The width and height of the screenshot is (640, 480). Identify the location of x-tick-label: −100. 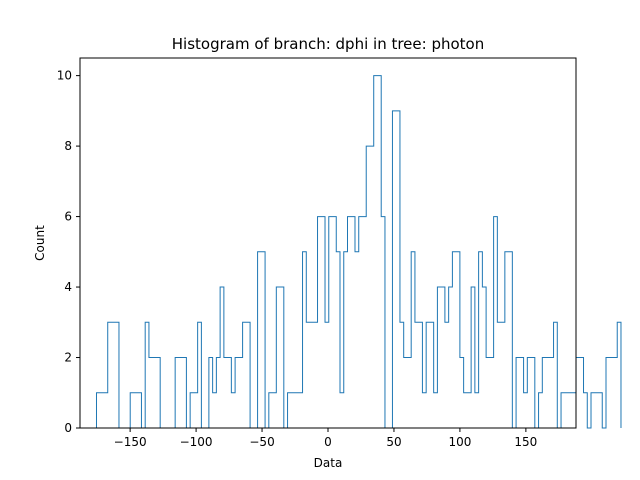
(196, 442).